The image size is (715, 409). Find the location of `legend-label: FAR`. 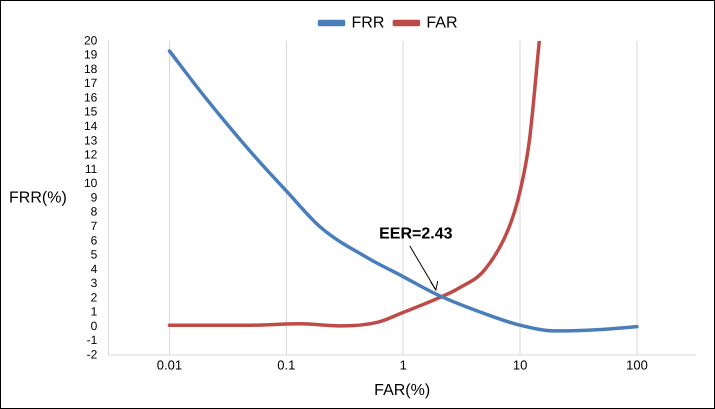

legend-label: FAR is located at coordinates (442, 23).